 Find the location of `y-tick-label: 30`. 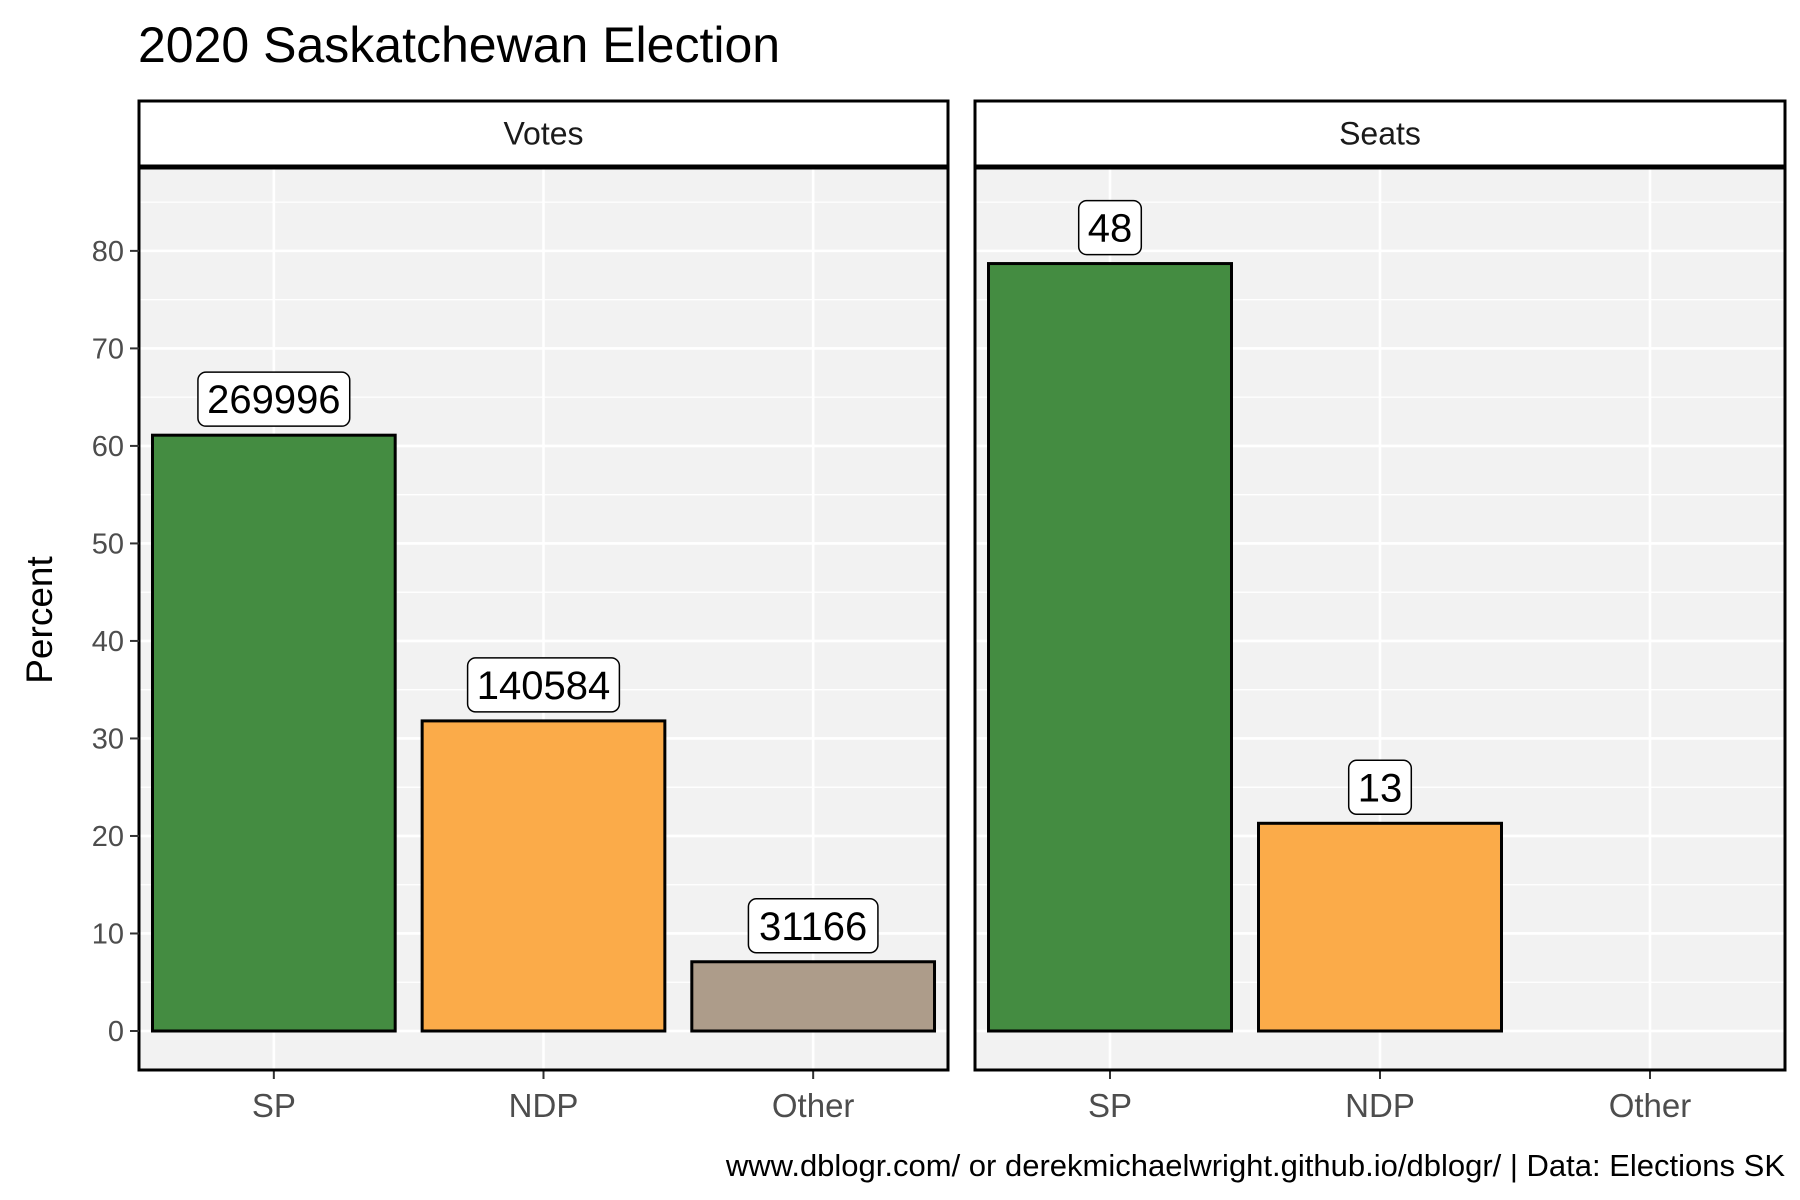

y-tick-label: 30 is located at coordinates (108, 739).